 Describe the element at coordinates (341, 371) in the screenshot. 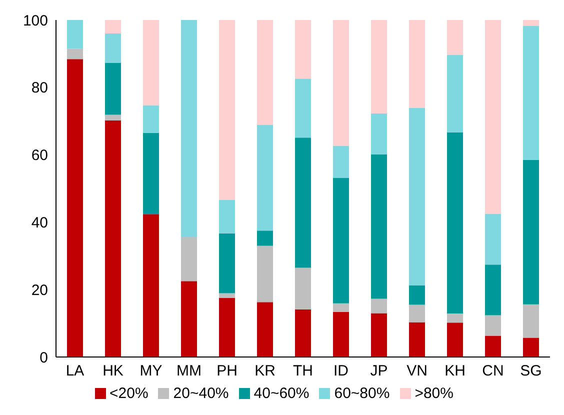

I see `x-tick-label: ID` at that location.